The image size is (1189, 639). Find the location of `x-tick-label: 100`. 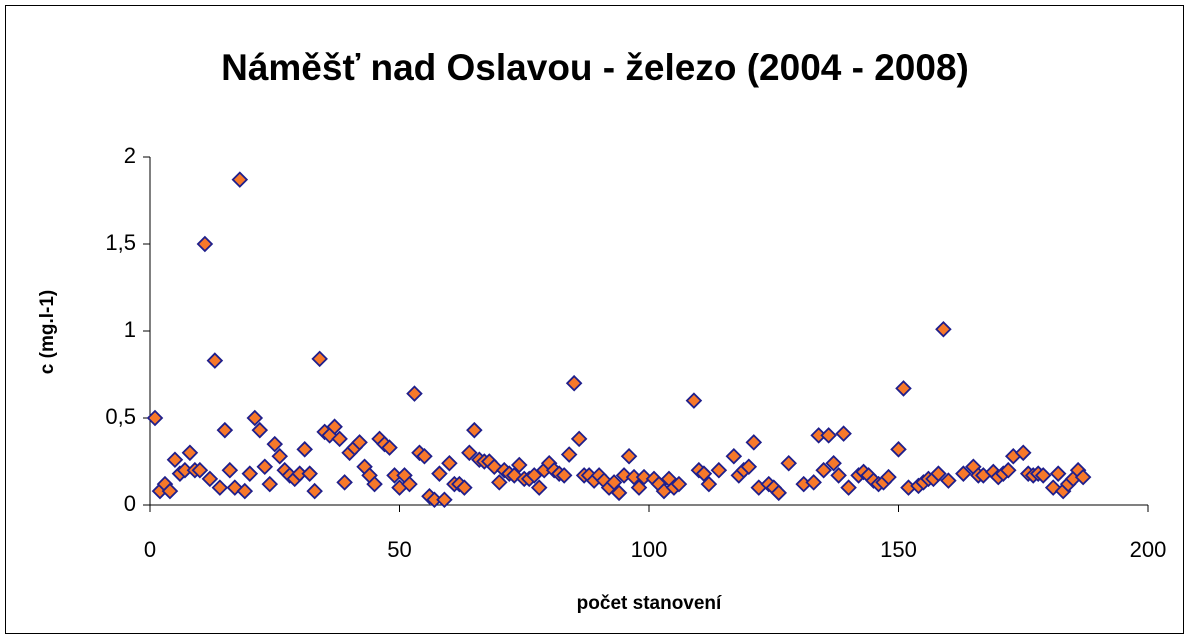

x-tick-label: 100 is located at coordinates (649, 549).